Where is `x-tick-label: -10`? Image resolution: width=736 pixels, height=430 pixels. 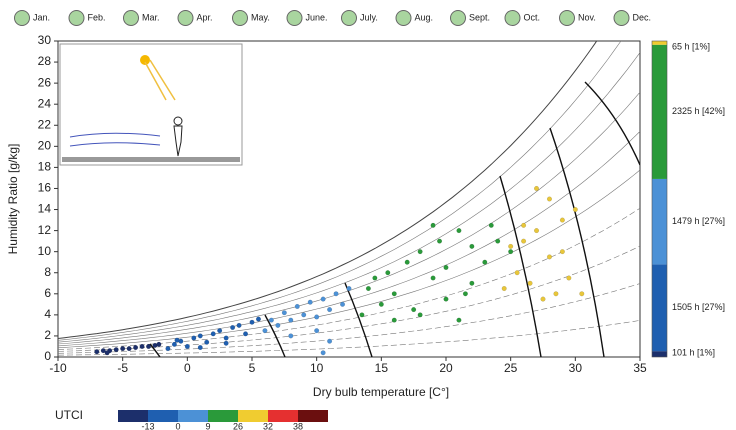 x-tick-label: -10 is located at coordinates (58, 368).